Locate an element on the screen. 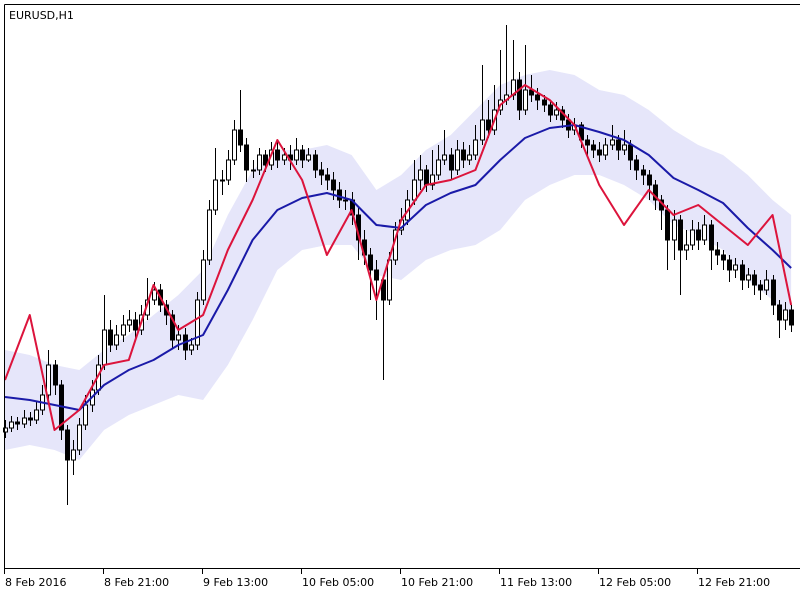 This screenshot has height=600, width=800. chart-title: EURUSD,H1 is located at coordinates (41, 15).